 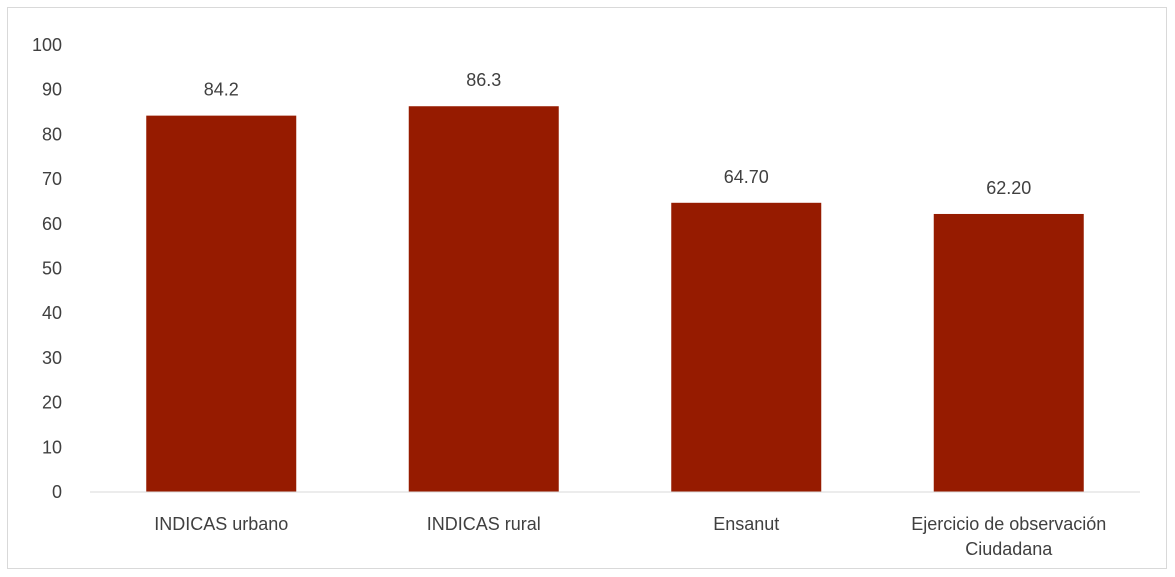 I want to click on bar-value-label: 86.3, so click(x=483, y=80).